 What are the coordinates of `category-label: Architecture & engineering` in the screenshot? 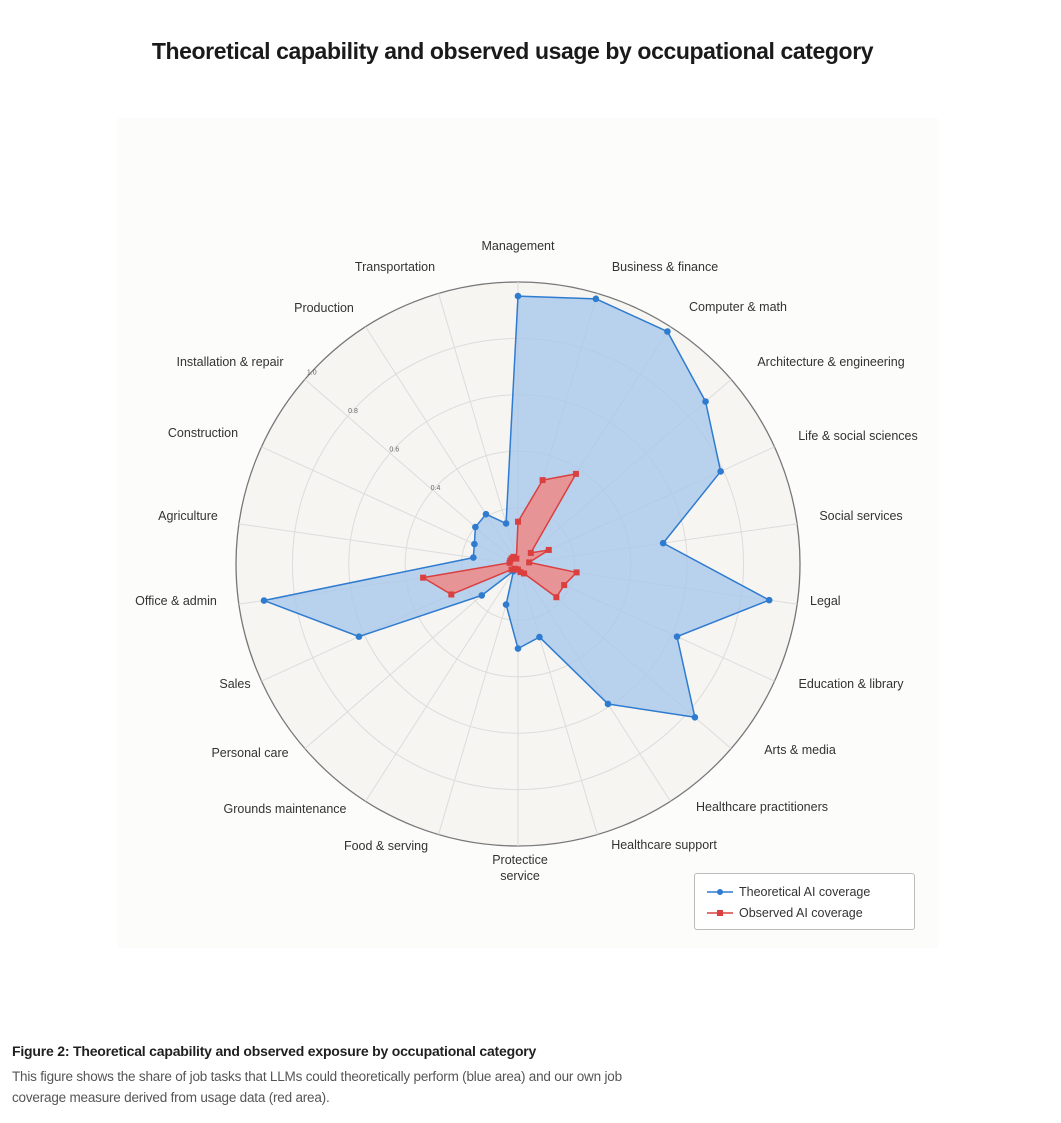 It's located at (830, 362).